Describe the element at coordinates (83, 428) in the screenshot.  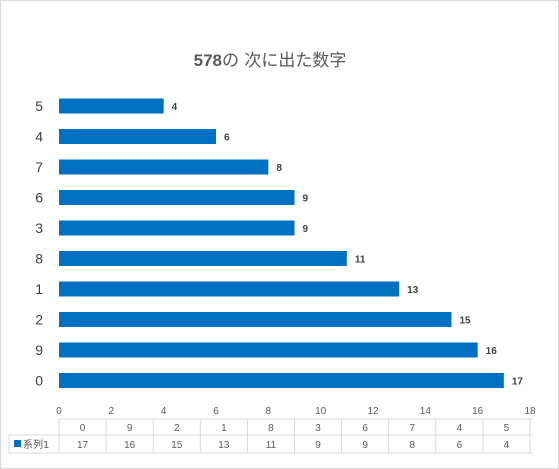
I see `table-category-cell: 0` at that location.